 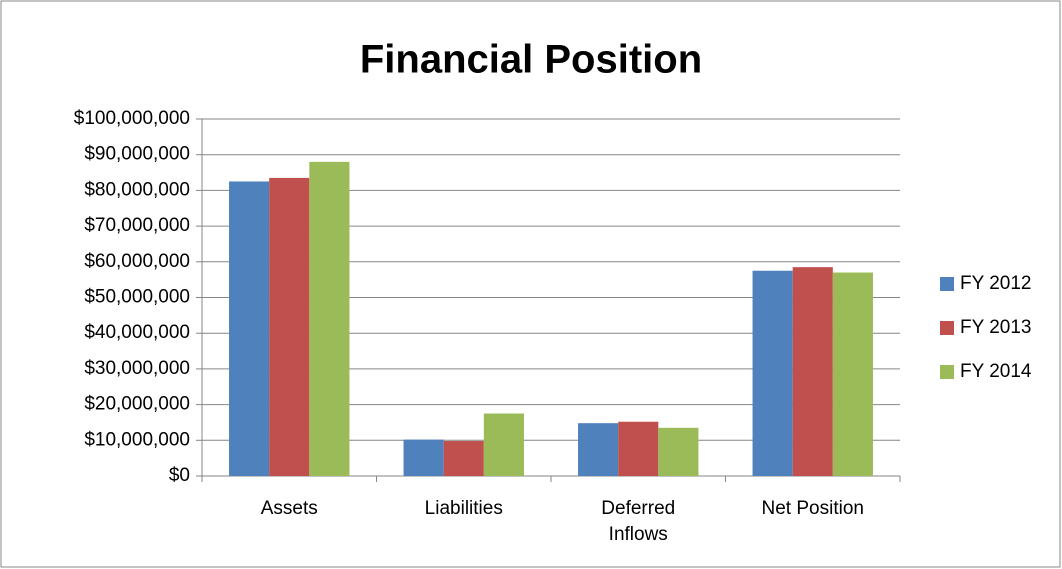 What do you see at coordinates (531, 60) in the screenshot?
I see `chart-title: Financial Position` at bounding box center [531, 60].